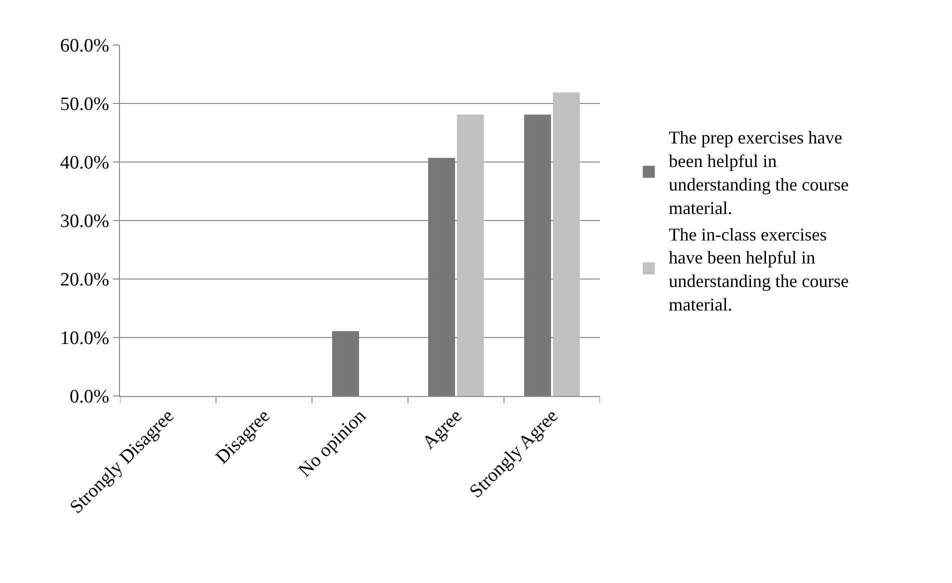 The height and width of the screenshot is (583, 952). I want to click on legend-label: The prep exercises have been helpful in understanding the course material., so click(758, 173).